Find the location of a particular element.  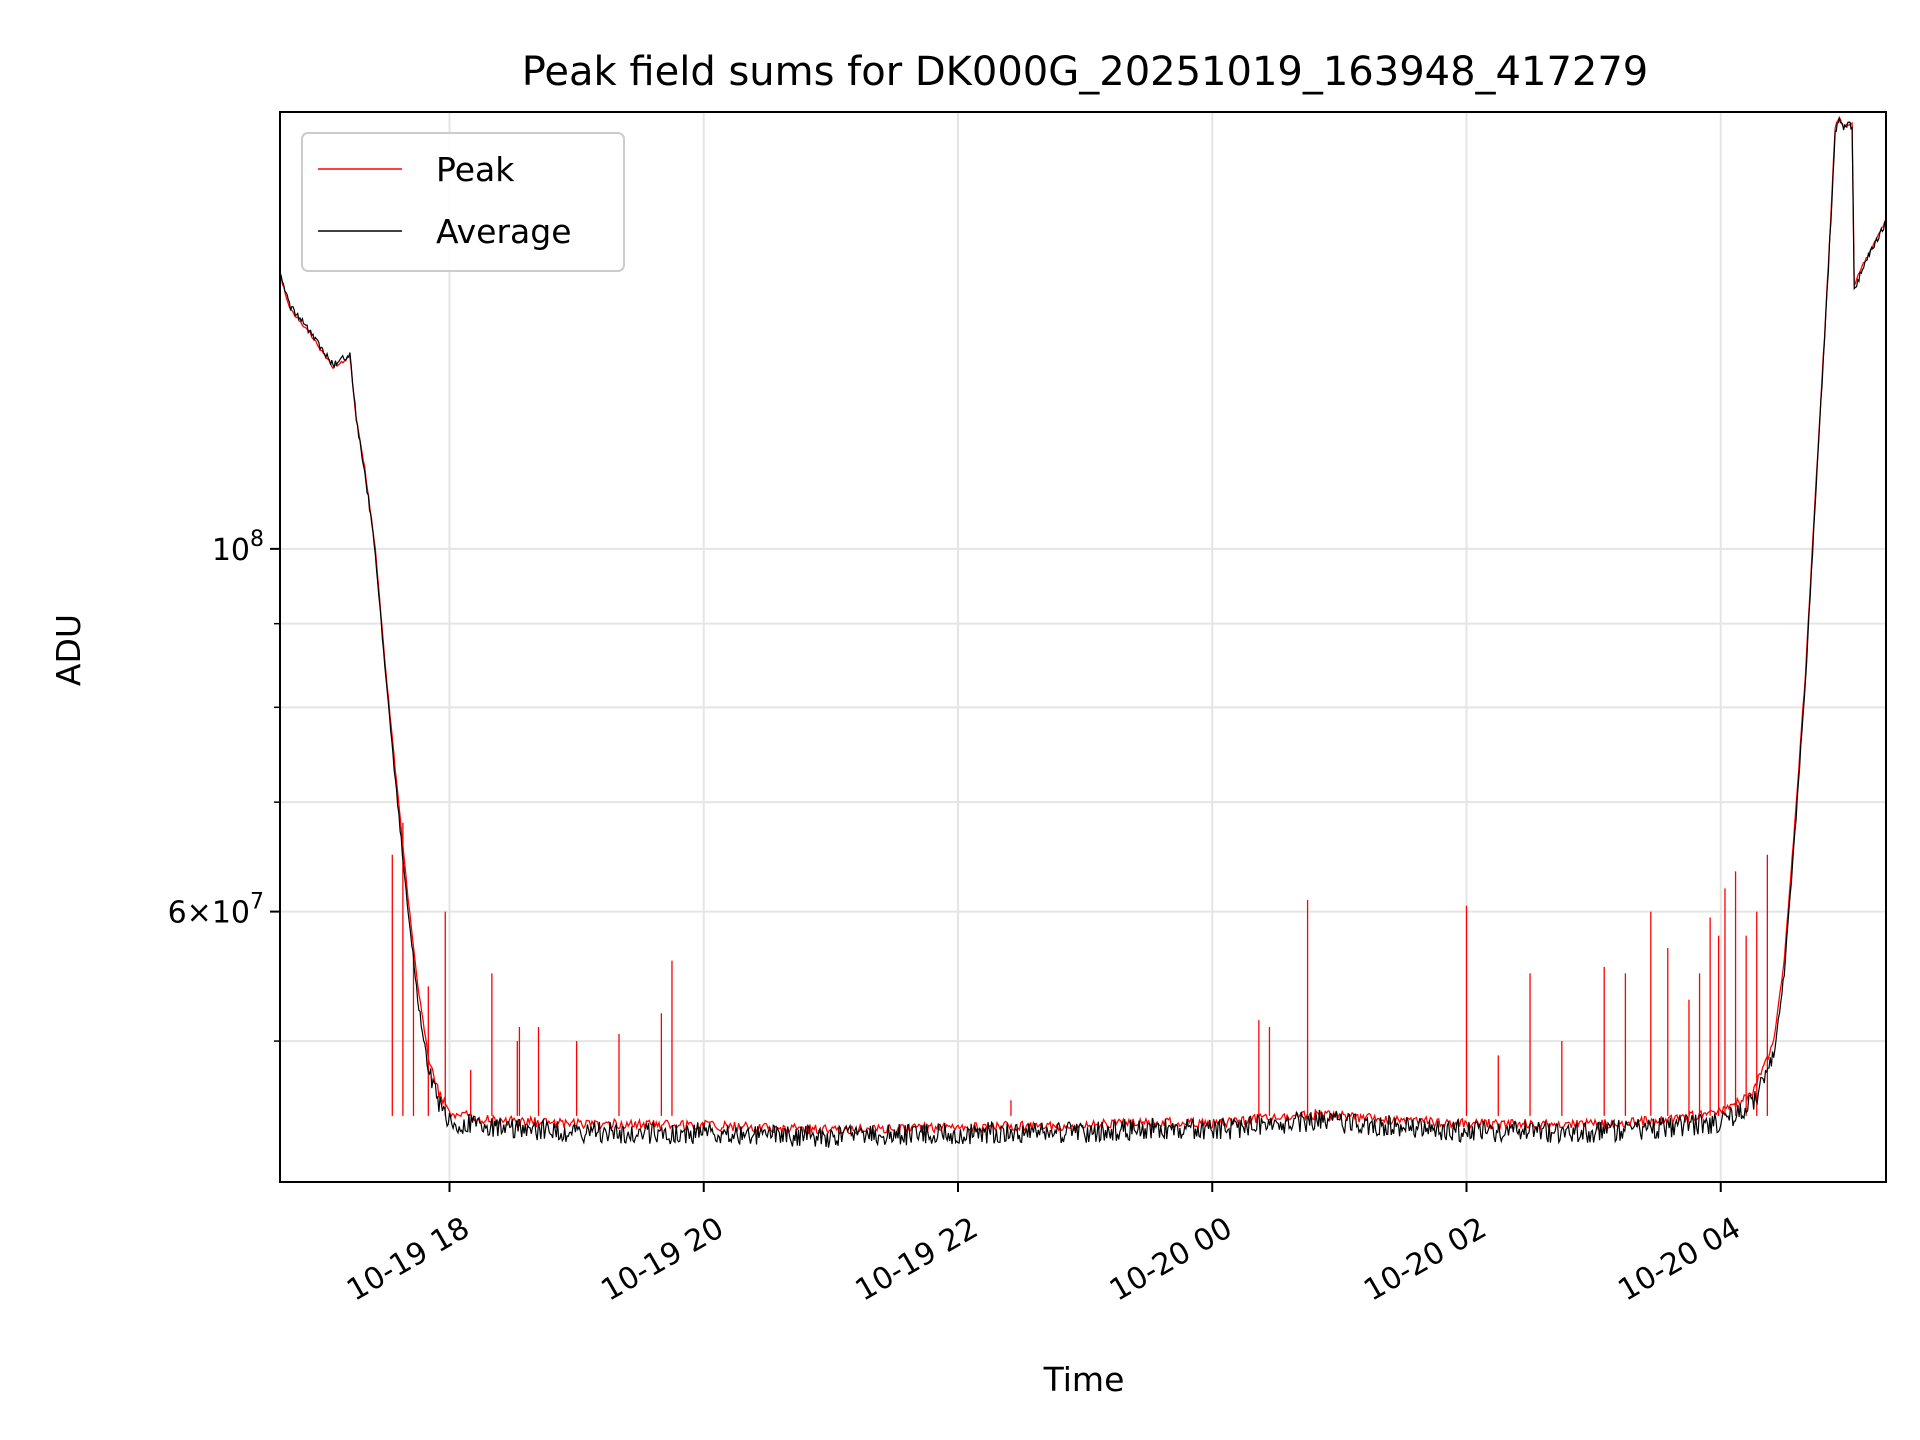

y-tick-label: 6×10⁷ is located at coordinates (216, 910).